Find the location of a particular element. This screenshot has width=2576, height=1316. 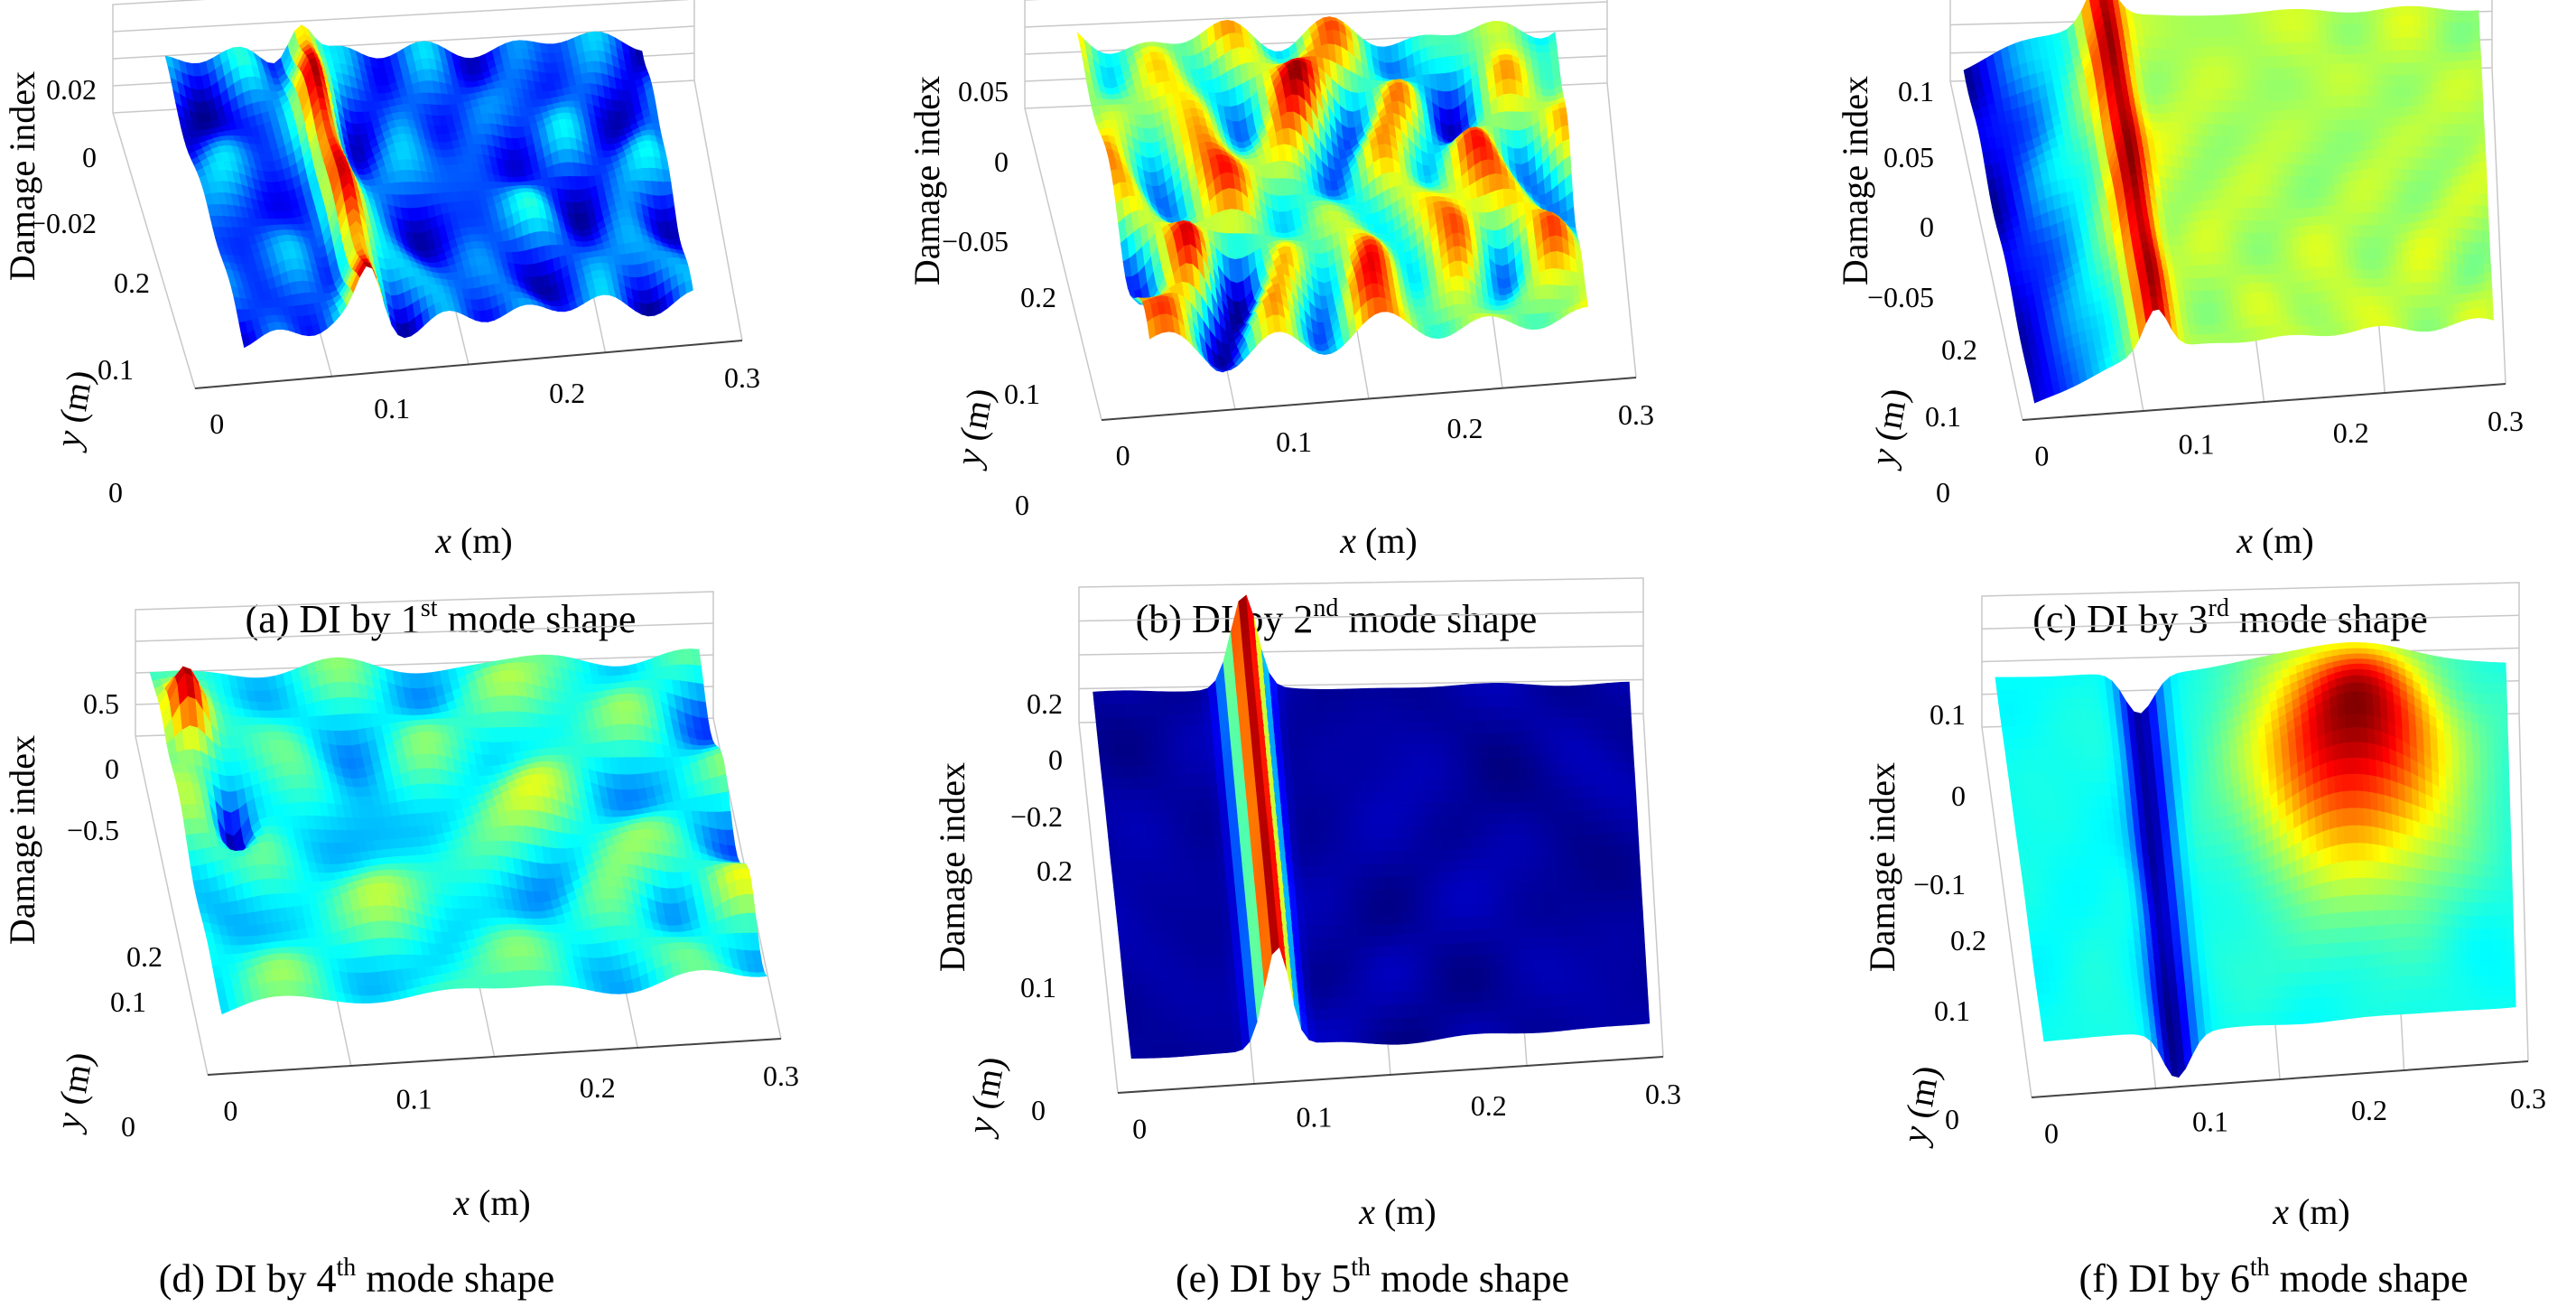

ztick-b-0: 0.05 is located at coordinates (983, 91).